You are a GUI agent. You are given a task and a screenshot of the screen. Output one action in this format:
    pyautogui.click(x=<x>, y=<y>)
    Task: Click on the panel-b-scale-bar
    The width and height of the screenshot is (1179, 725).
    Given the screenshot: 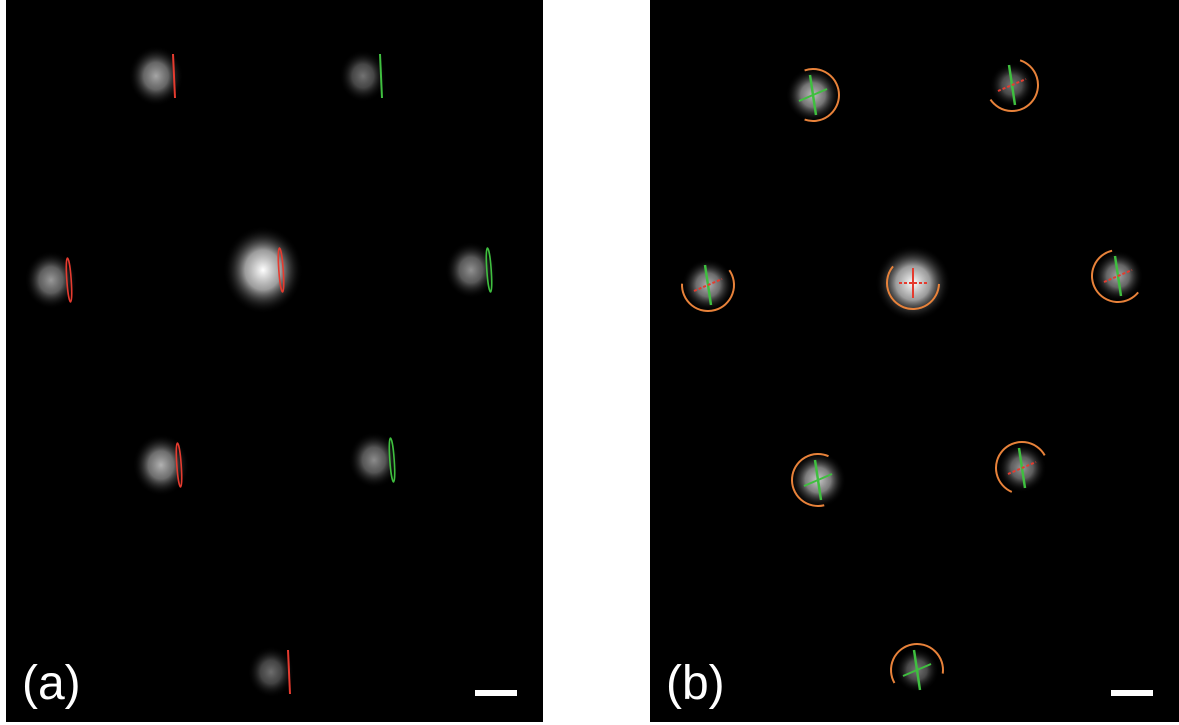 What is the action you would take?
    pyautogui.click(x=1132, y=693)
    